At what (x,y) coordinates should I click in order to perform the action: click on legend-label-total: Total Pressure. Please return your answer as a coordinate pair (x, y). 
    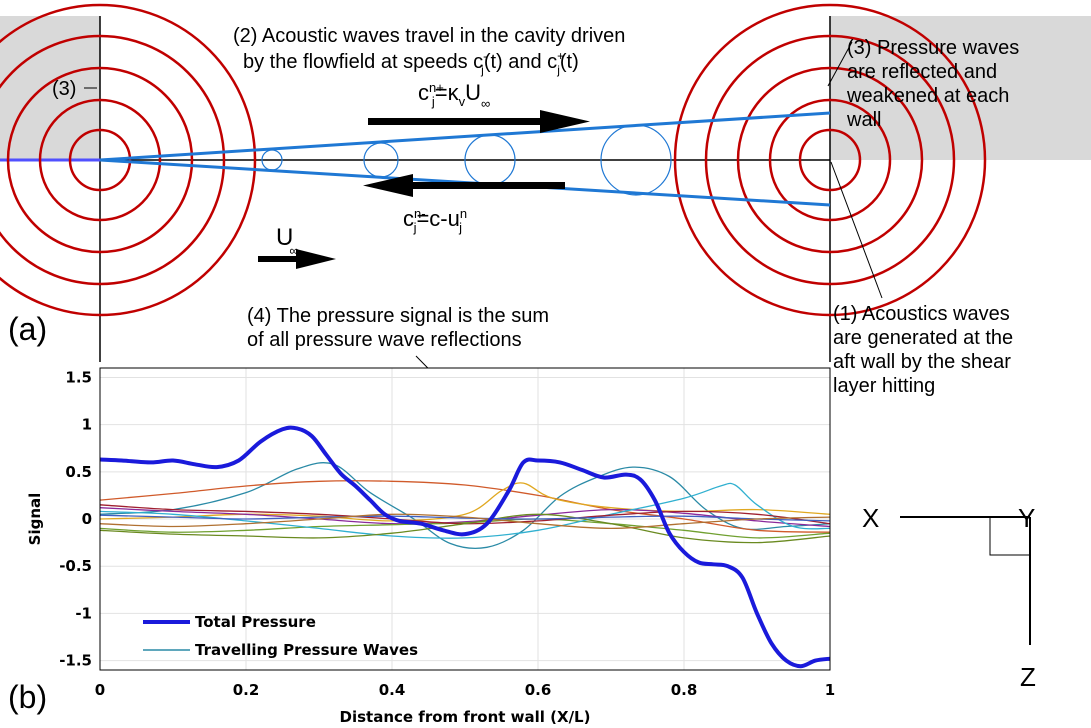
    Looking at the image, I should click on (255, 622).